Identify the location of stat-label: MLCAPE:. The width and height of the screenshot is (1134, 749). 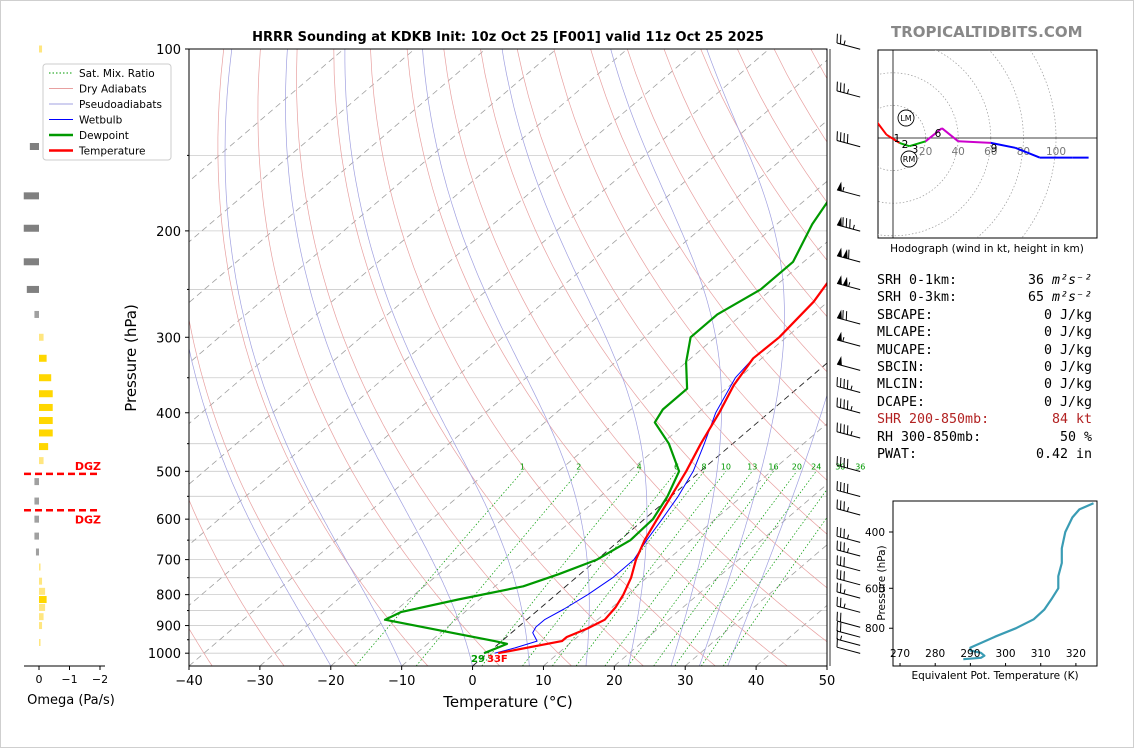
(905, 332).